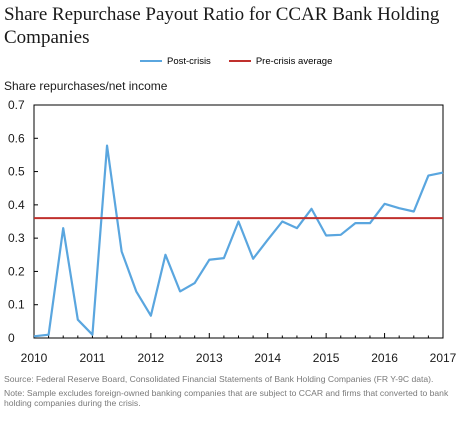 The width and height of the screenshot is (460, 423). I want to click on y-tick-label: 0.6, so click(16, 138).